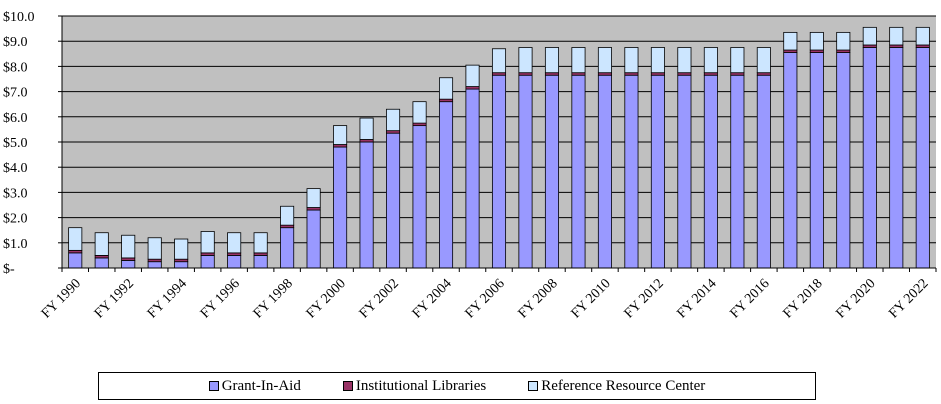  What do you see at coordinates (414, 386) in the screenshot?
I see `legend-item-institutional-libraries: Institutional Libraries` at bounding box center [414, 386].